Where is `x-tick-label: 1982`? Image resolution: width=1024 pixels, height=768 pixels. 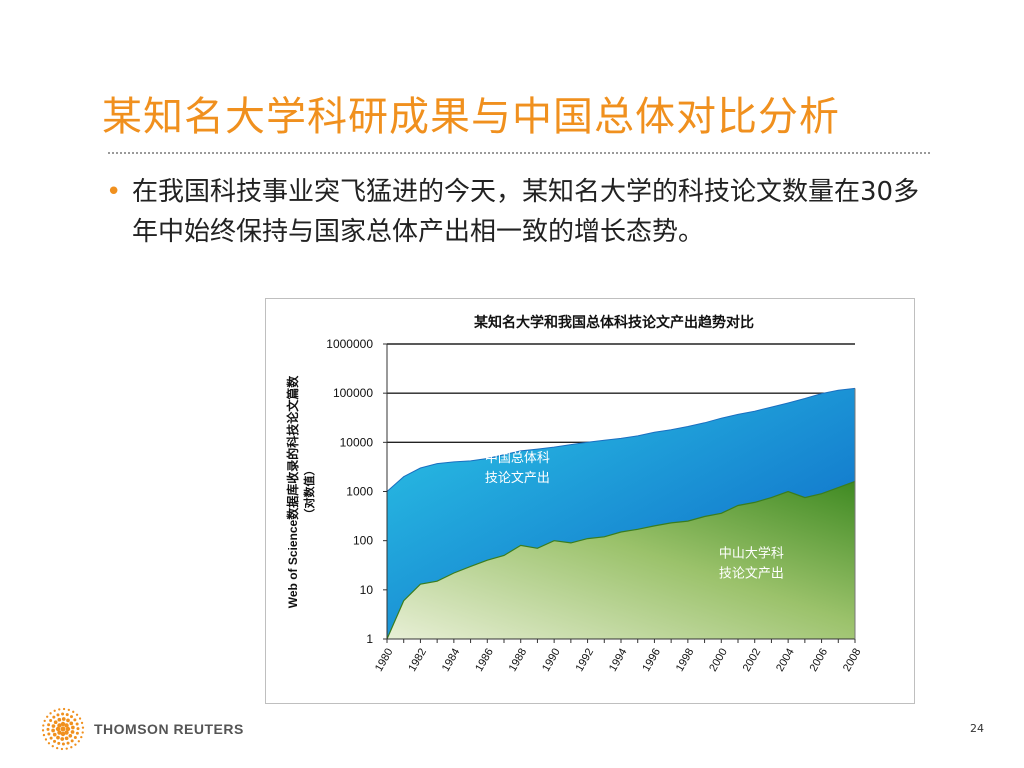 x-tick-label: 1982 is located at coordinates (417, 660).